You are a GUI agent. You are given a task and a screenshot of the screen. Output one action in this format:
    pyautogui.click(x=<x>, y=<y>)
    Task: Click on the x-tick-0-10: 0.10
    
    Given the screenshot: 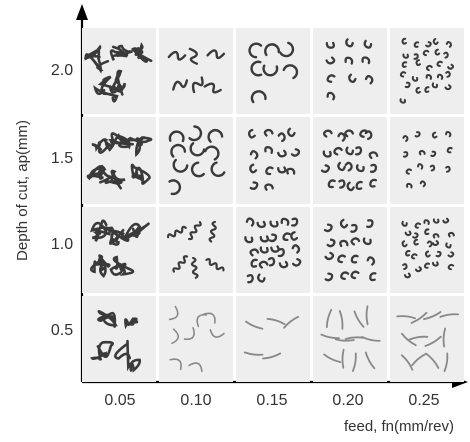 What is the action you would take?
    pyautogui.click(x=196, y=400)
    